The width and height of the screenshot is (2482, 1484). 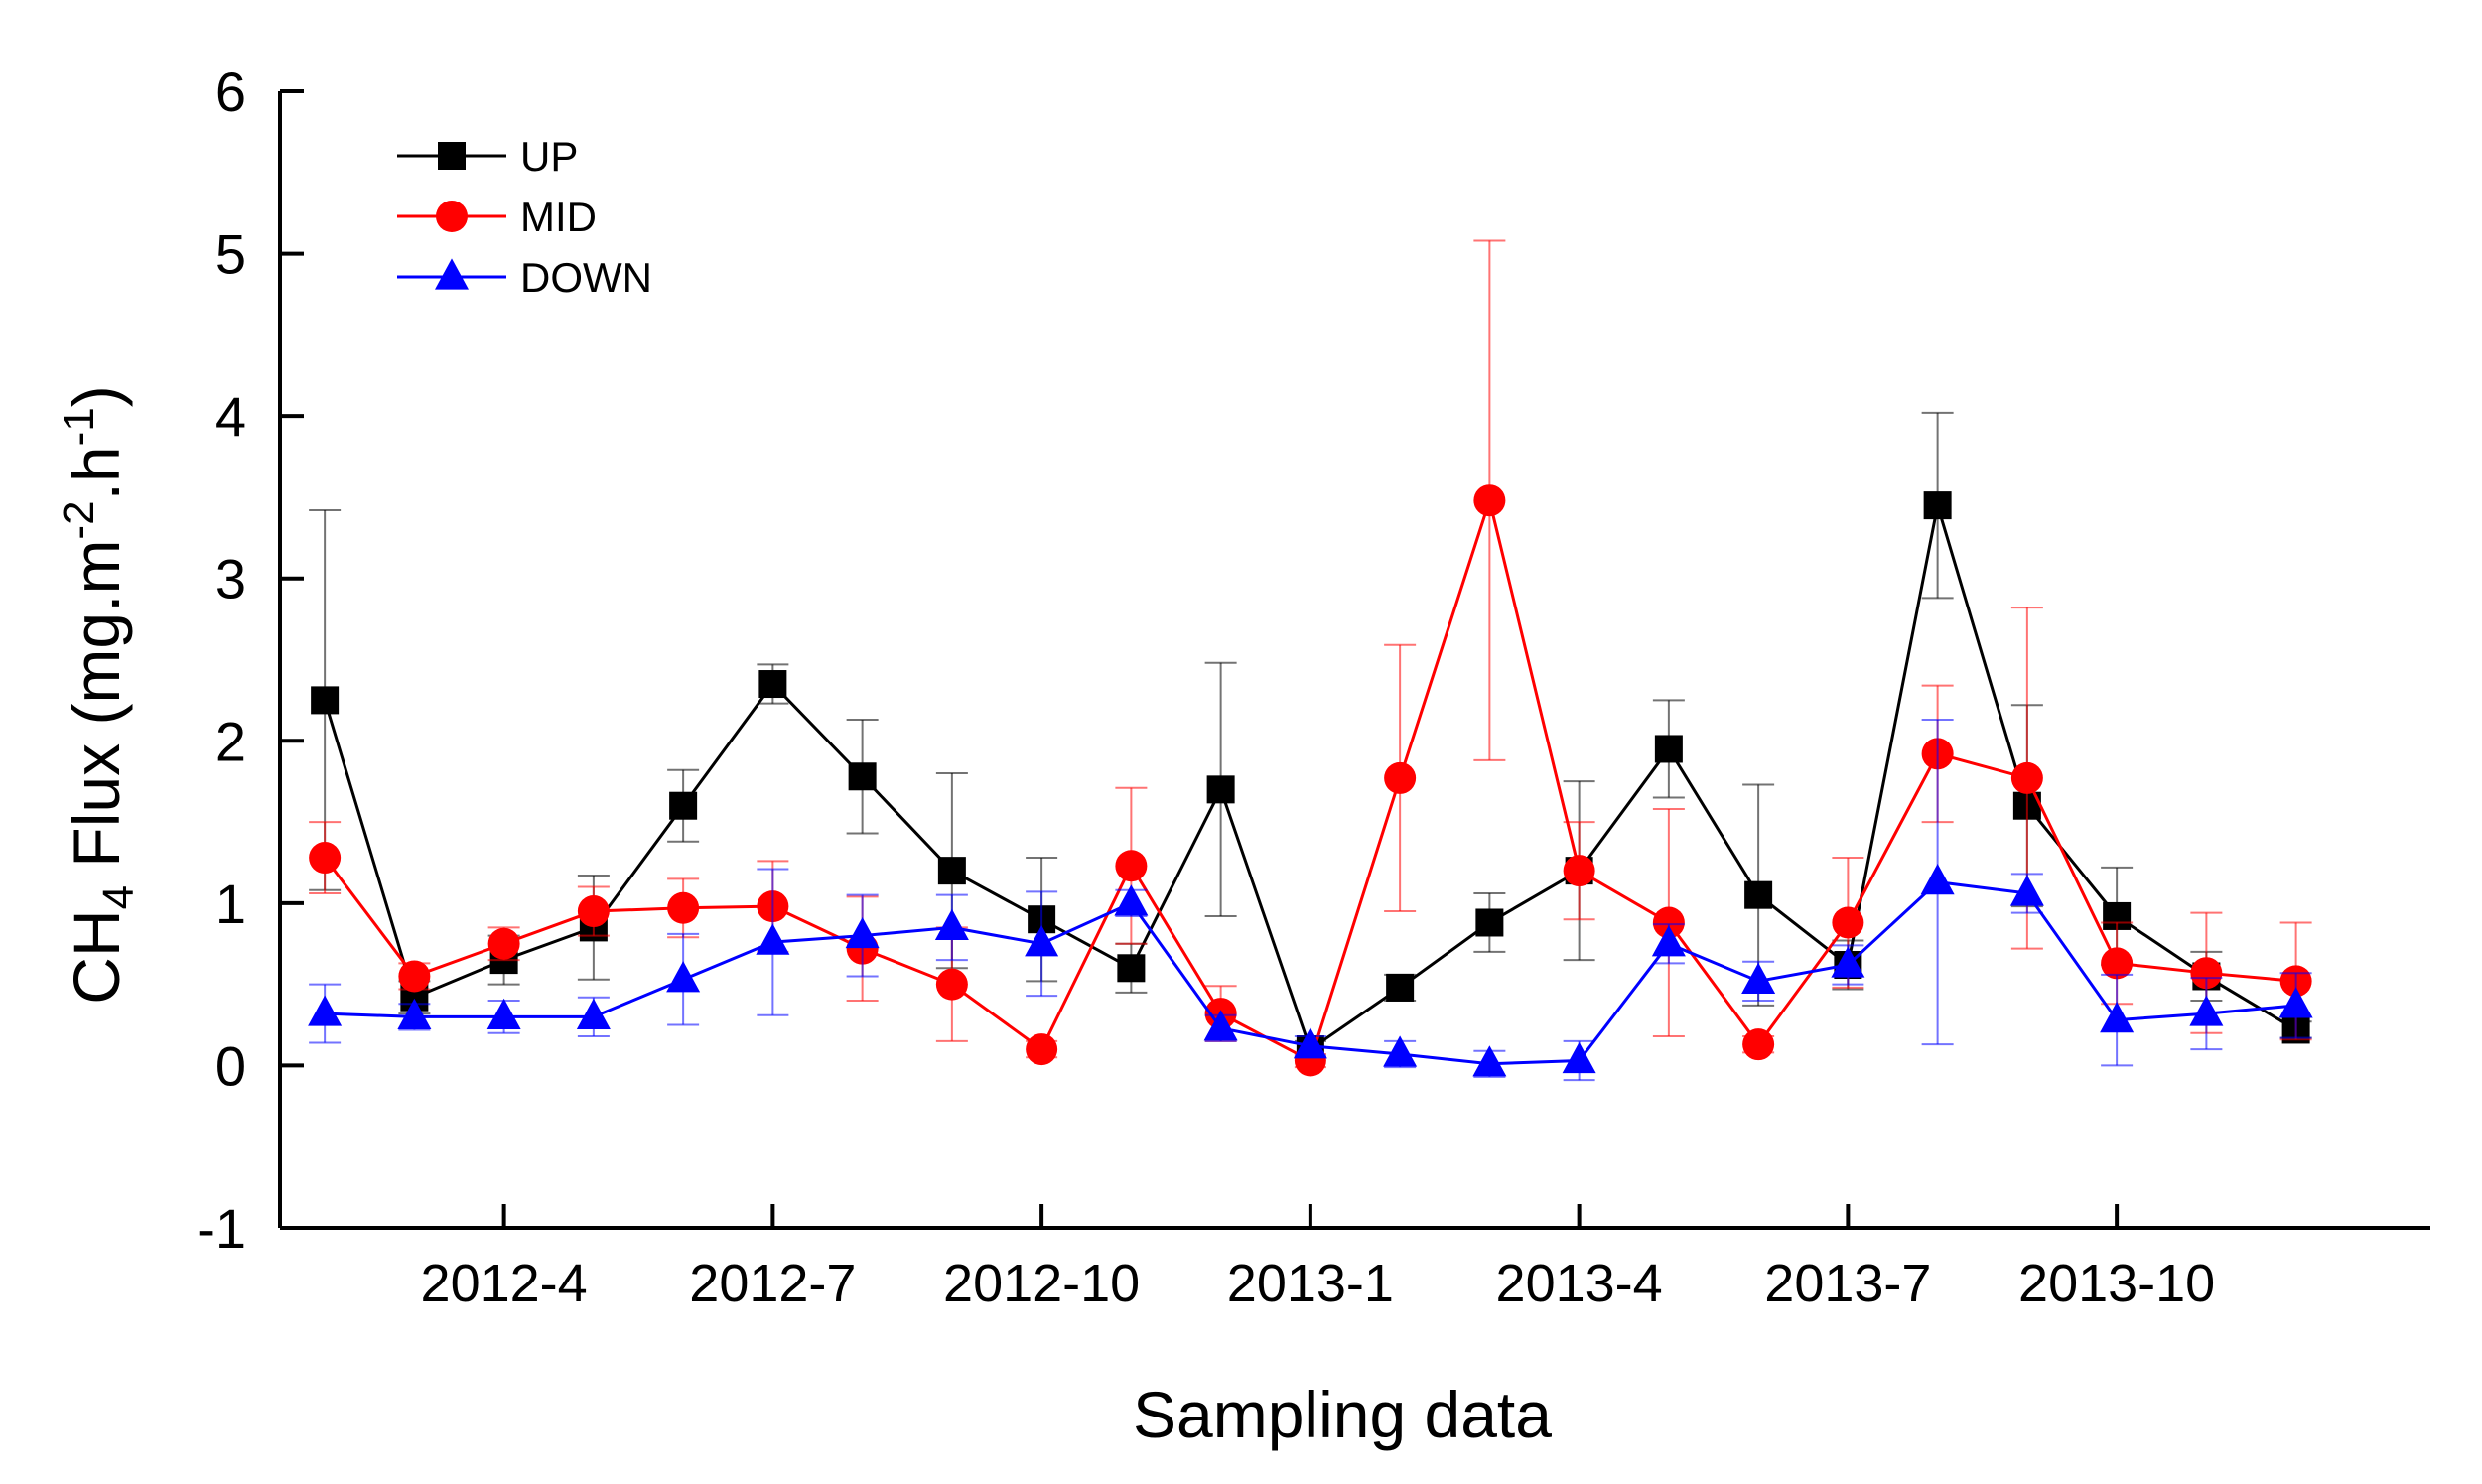 I want to click on y-axis-label-sup1: -2, so click(x=79, y=519).